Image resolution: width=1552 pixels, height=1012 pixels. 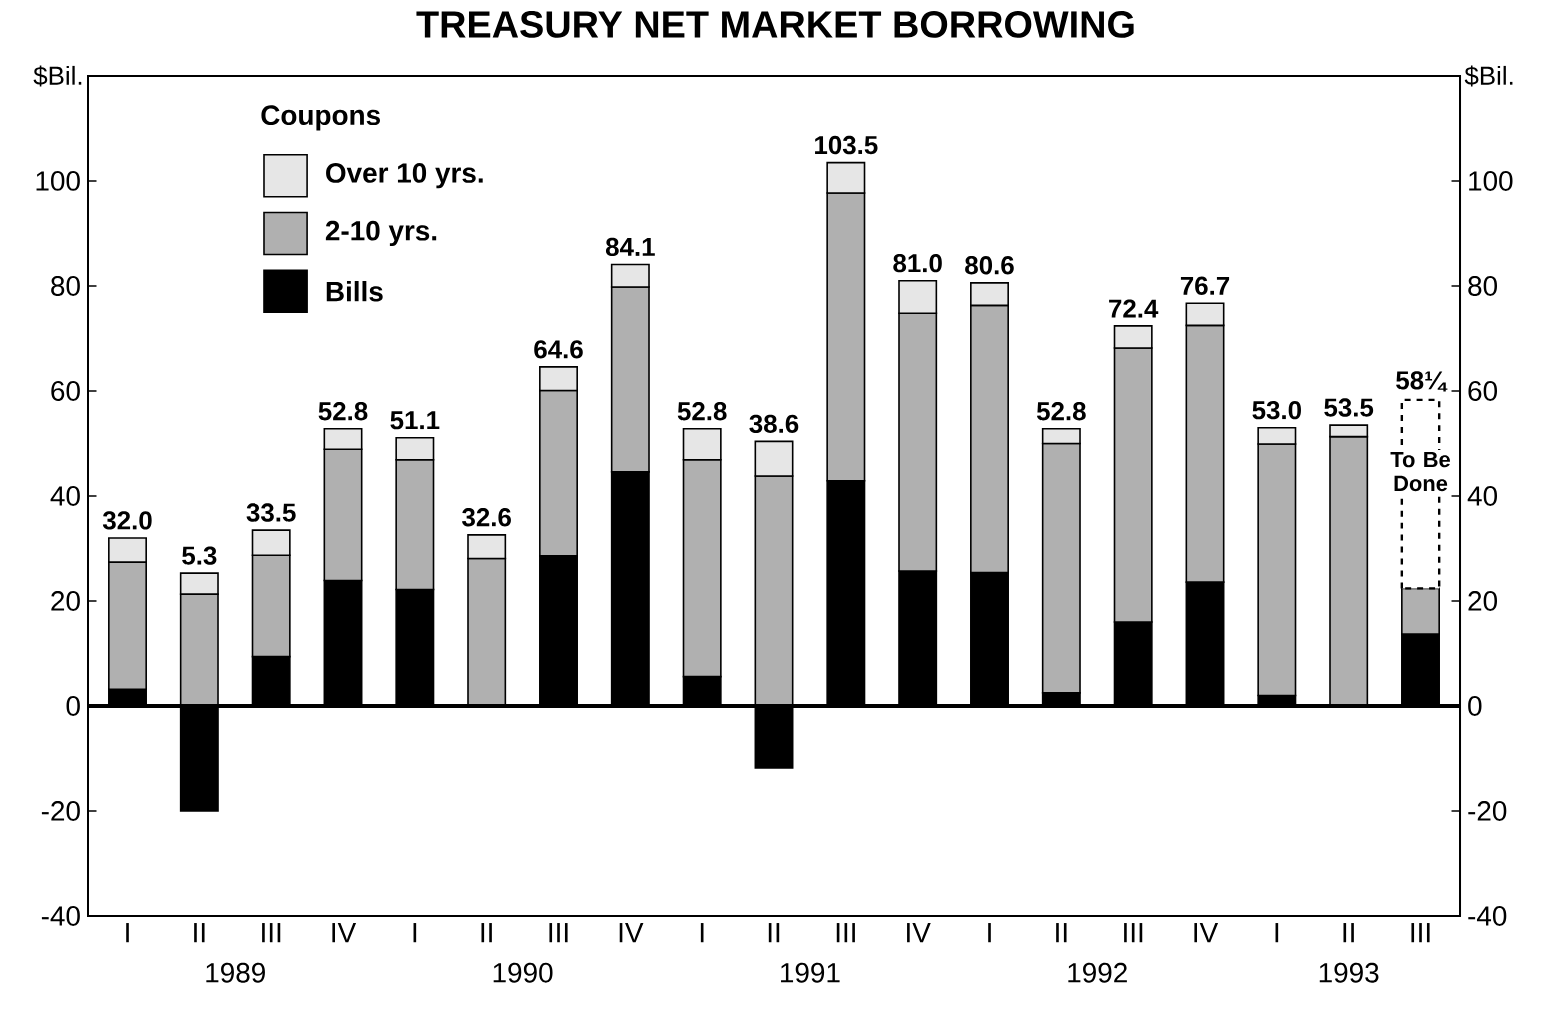 I want to click on y2-tick-label: -40, so click(x=1487, y=916).